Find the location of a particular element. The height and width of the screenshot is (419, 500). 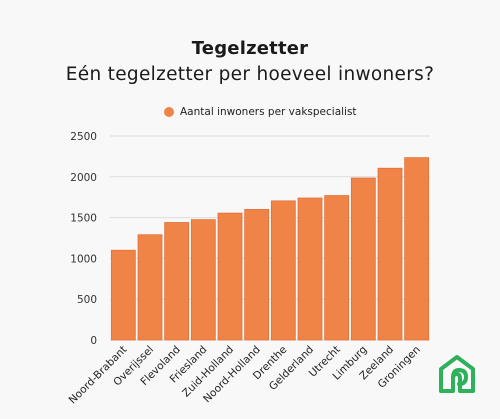

legend: Aantal inwoners per vakspecialist is located at coordinates (260, 112).